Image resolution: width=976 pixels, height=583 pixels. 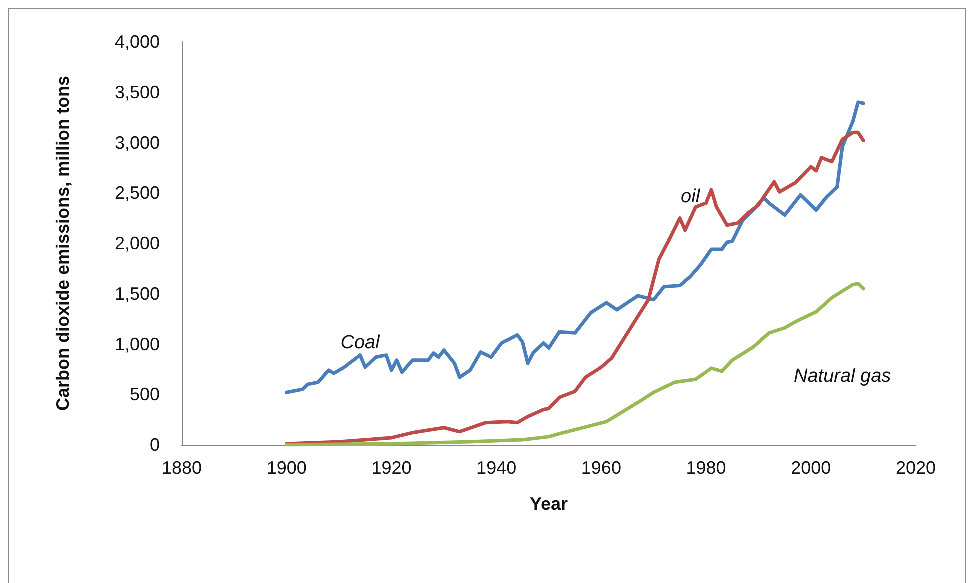 I want to click on series-label: Coal, so click(x=360, y=343).